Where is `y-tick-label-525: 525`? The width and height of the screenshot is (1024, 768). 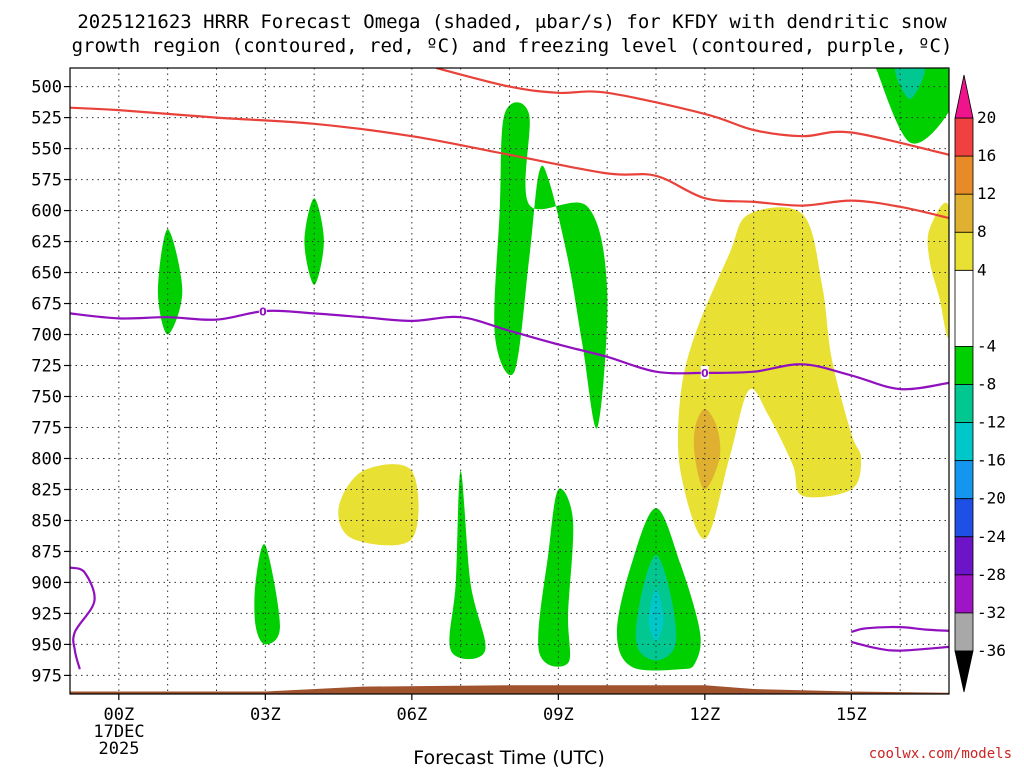
y-tick-label-525: 525 is located at coordinates (46, 119).